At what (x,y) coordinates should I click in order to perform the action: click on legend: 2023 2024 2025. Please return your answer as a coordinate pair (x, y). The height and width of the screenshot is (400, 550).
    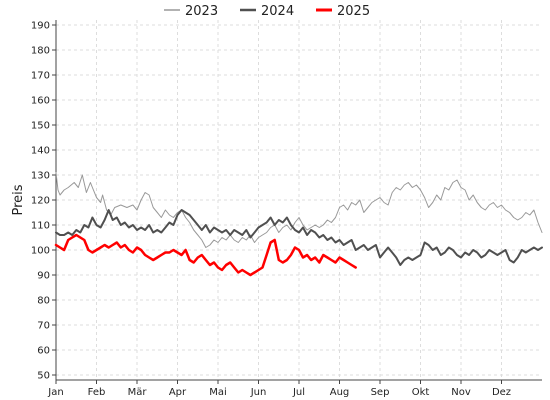
    Looking at the image, I should click on (267, 11).